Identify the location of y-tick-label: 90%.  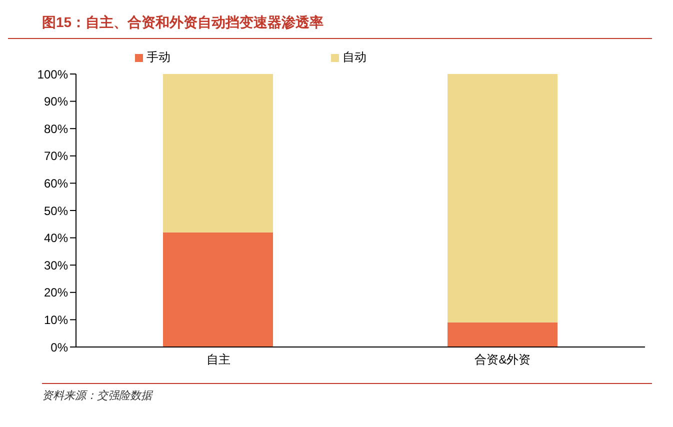
(56, 101).